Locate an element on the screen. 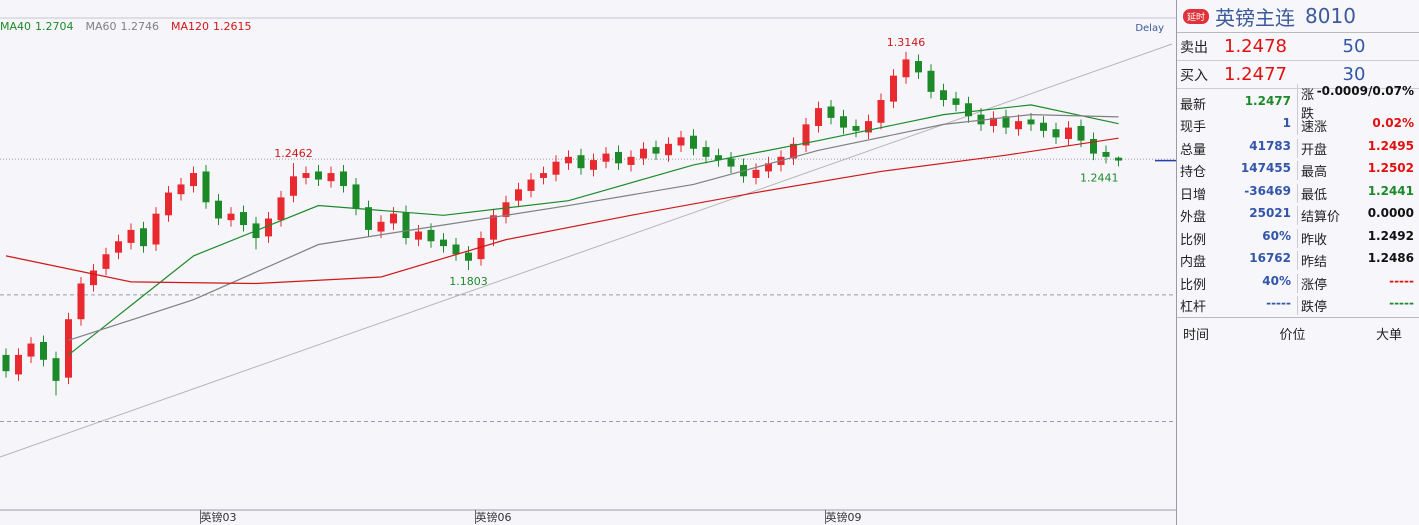 This screenshot has height=525, width=1419. bid-price: 1.2477 is located at coordinates (1255, 74).